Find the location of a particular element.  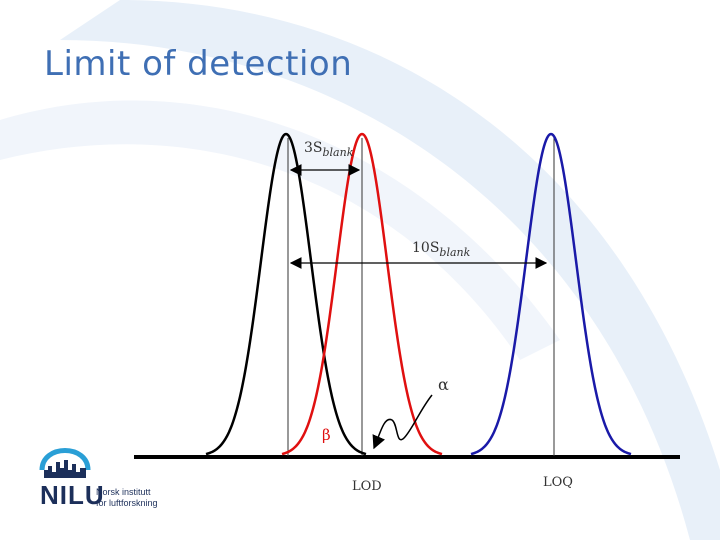

lod-distribution-curve is located at coordinates (362, 294).